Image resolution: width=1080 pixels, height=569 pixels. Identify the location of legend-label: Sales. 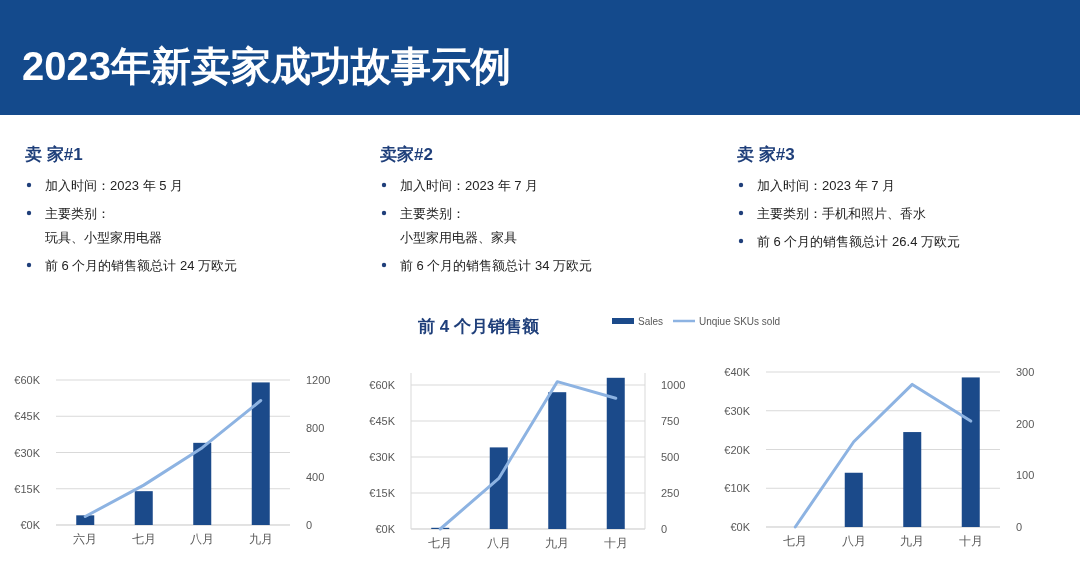
(651, 321).